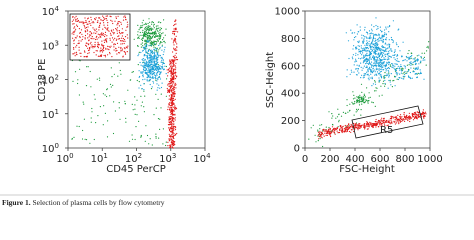 Image resolution: width=474 pixels, height=240 pixels. Describe the element at coordinates (42, 80) in the screenshot. I see `y-axis-label: CD38 PE` at that location.